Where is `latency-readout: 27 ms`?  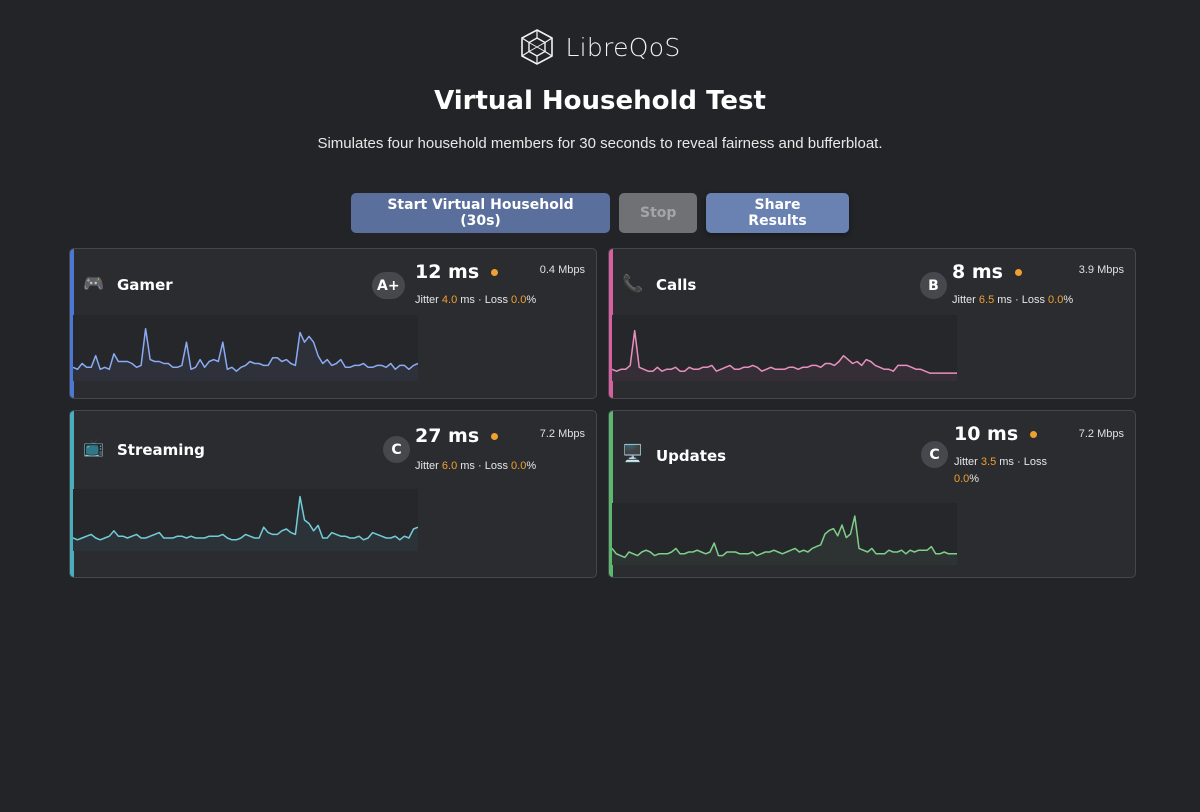
latency-readout: 27 ms is located at coordinates (457, 436).